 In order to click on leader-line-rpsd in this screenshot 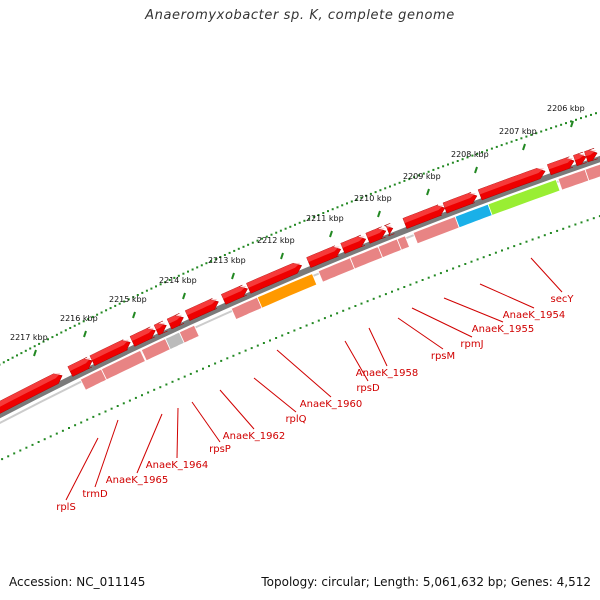, I will do `click(356, 361)`.